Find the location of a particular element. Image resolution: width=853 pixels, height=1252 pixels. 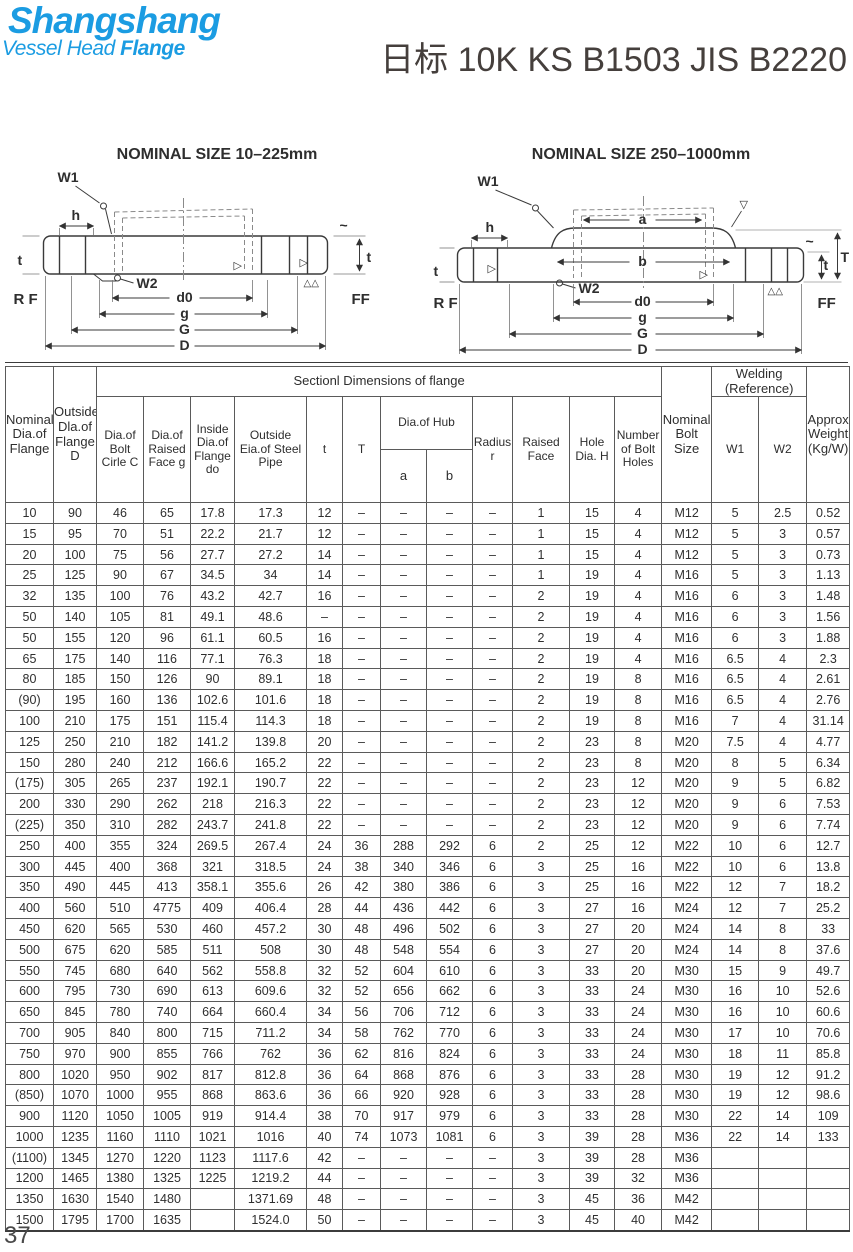

table-cell: 17.3 is located at coordinates (270, 513).